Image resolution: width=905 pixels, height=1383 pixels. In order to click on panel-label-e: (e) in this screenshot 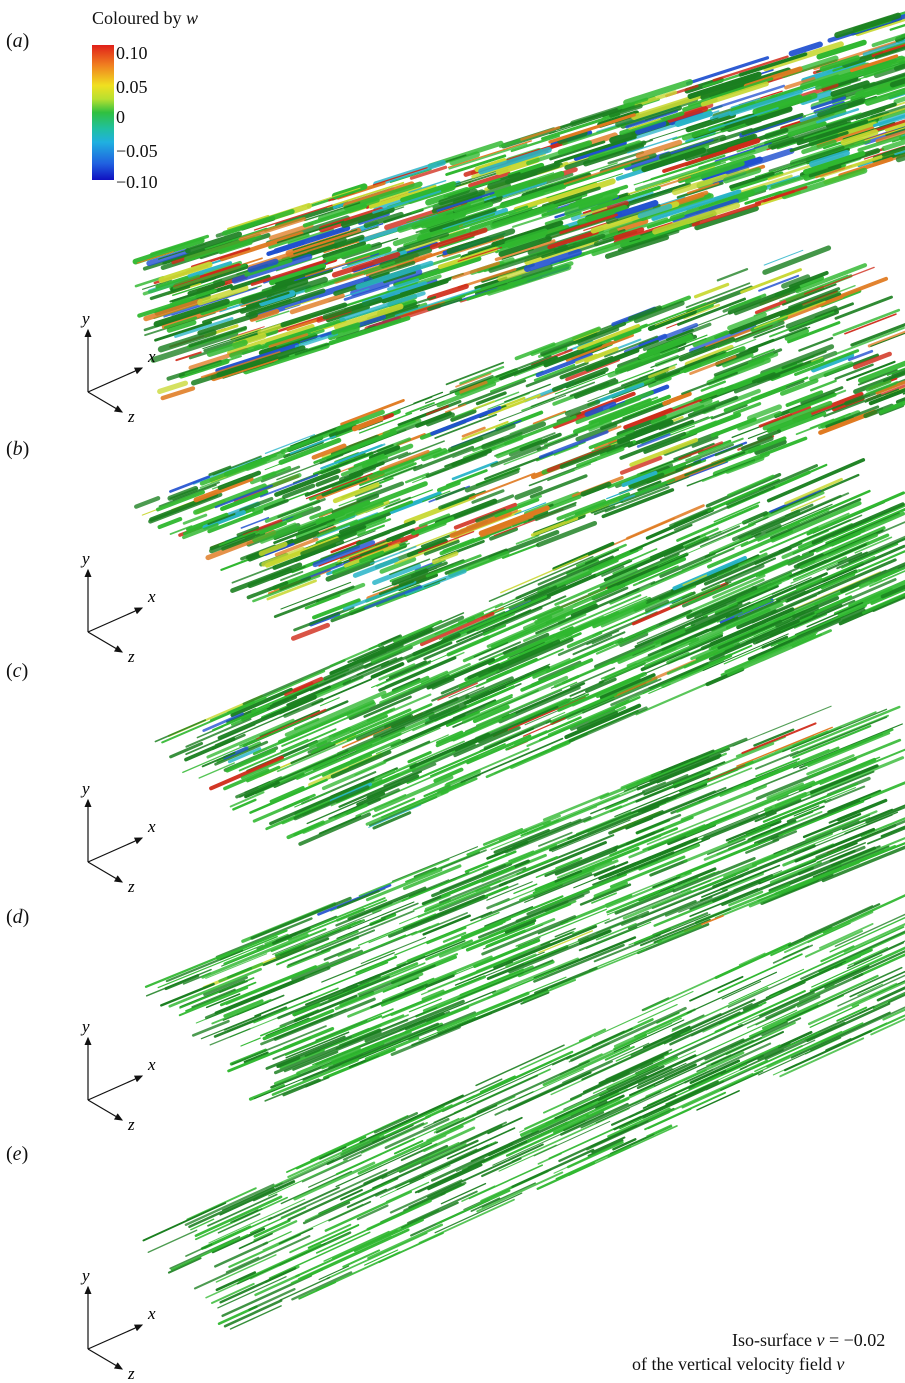, I will do `click(17, 1154)`.